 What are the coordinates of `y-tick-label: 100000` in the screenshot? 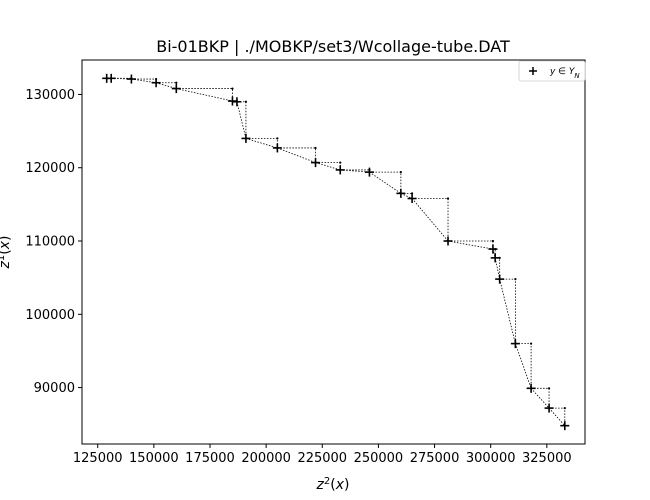 It's located at (50, 315).